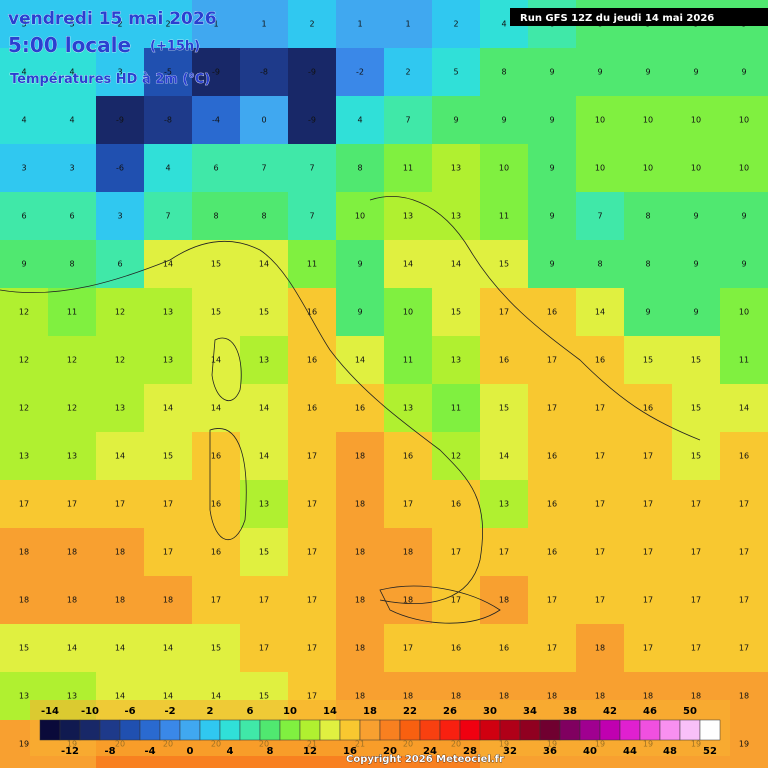 The width and height of the screenshot is (768, 768). Describe the element at coordinates (490, 711) in the screenshot. I see `legend-label: 30` at that location.